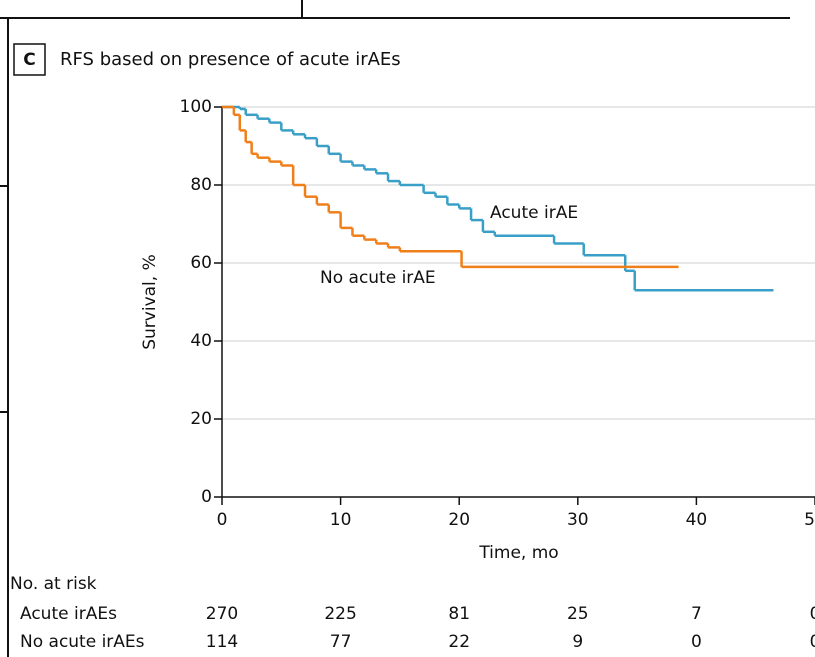 Image resolution: width=815 pixels, height=657 pixels. Describe the element at coordinates (341, 520) in the screenshot. I see `x-tick-label: 10` at that location.